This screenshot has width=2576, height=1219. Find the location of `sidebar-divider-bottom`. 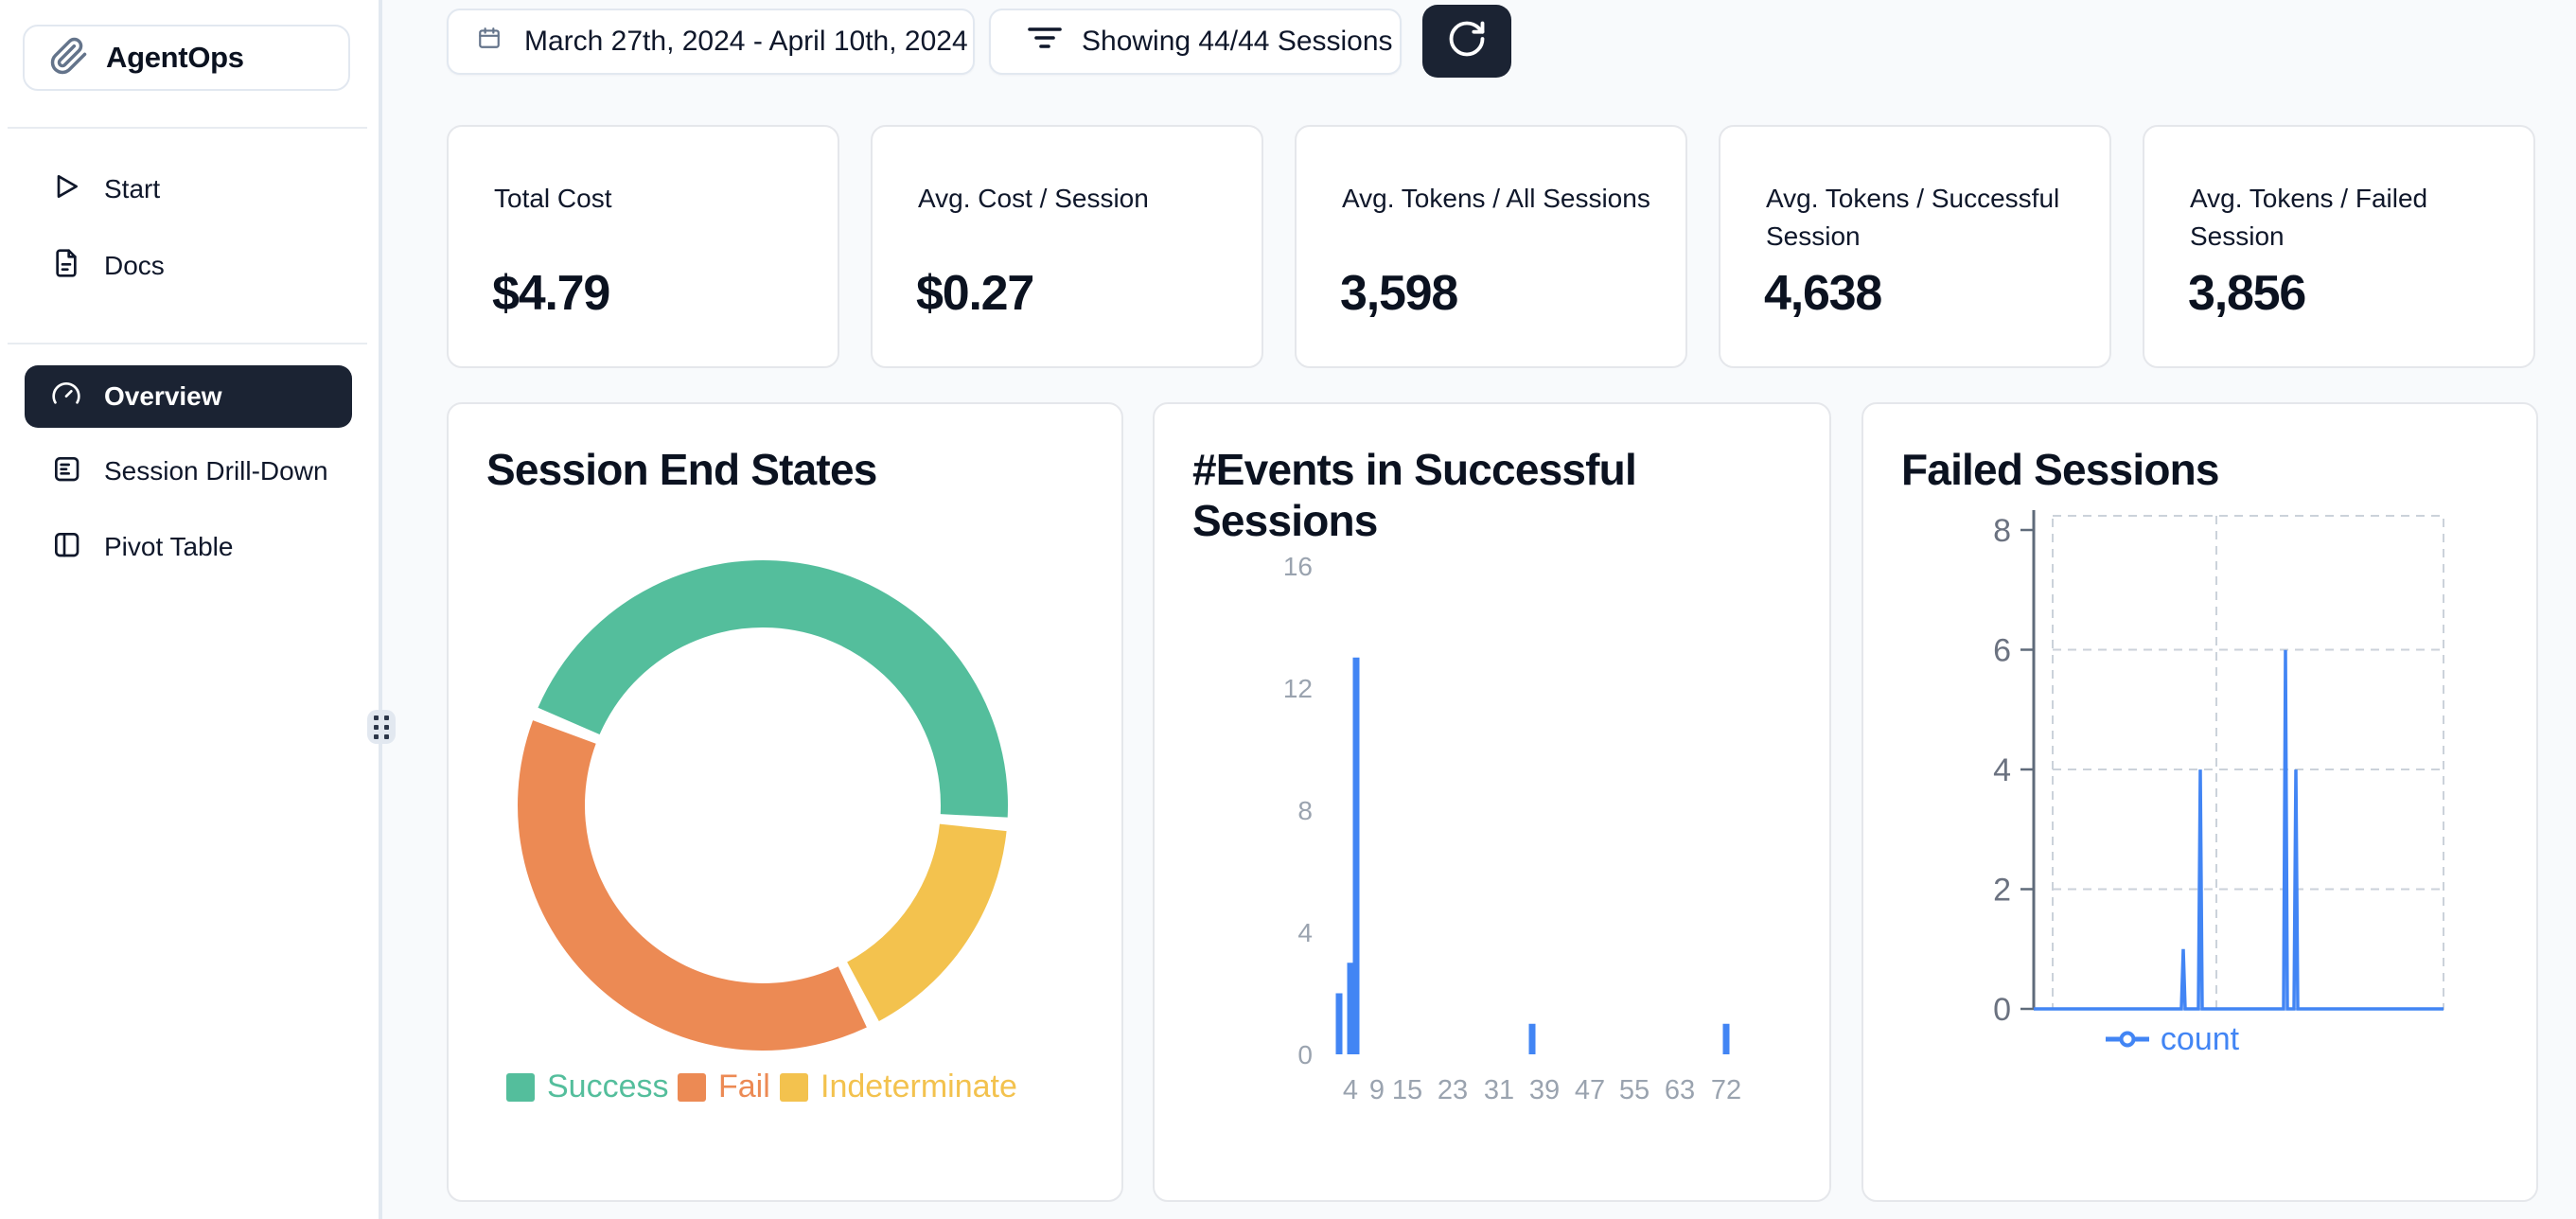

sidebar-divider-bottom is located at coordinates (187, 343).